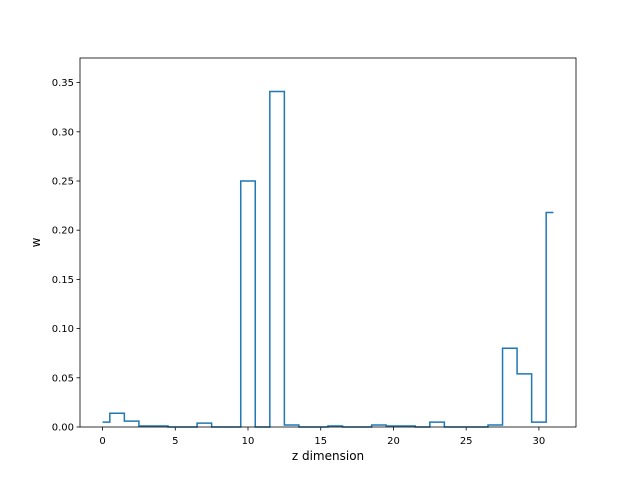 The width and height of the screenshot is (640, 485). Describe the element at coordinates (102, 441) in the screenshot. I see `x-tick-label: 0` at that location.